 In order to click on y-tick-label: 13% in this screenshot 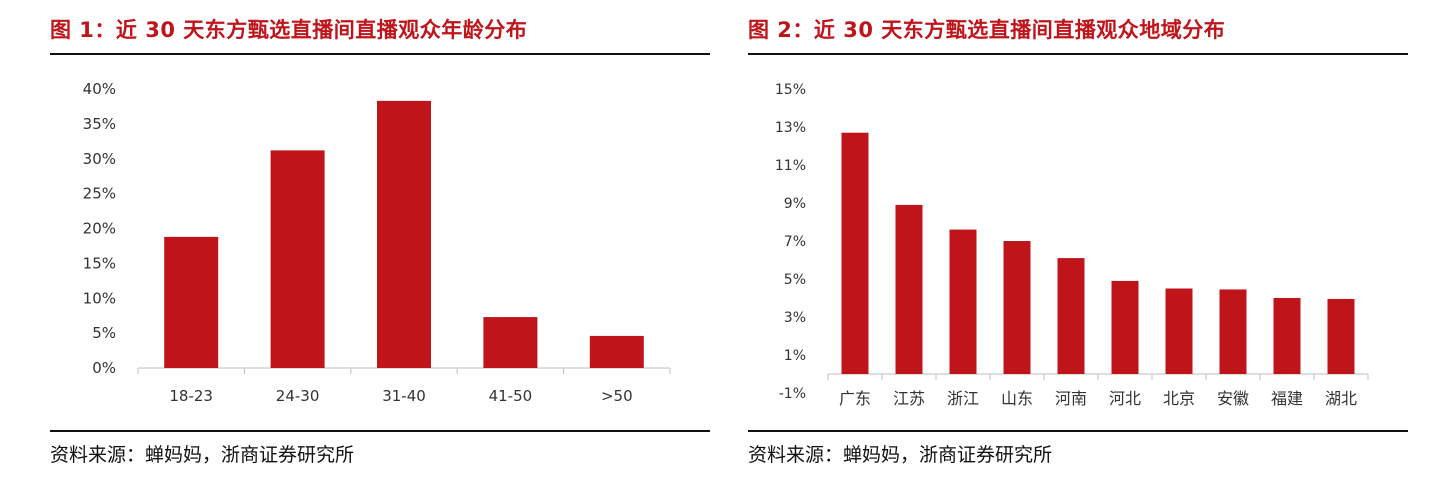, I will do `click(790, 128)`.